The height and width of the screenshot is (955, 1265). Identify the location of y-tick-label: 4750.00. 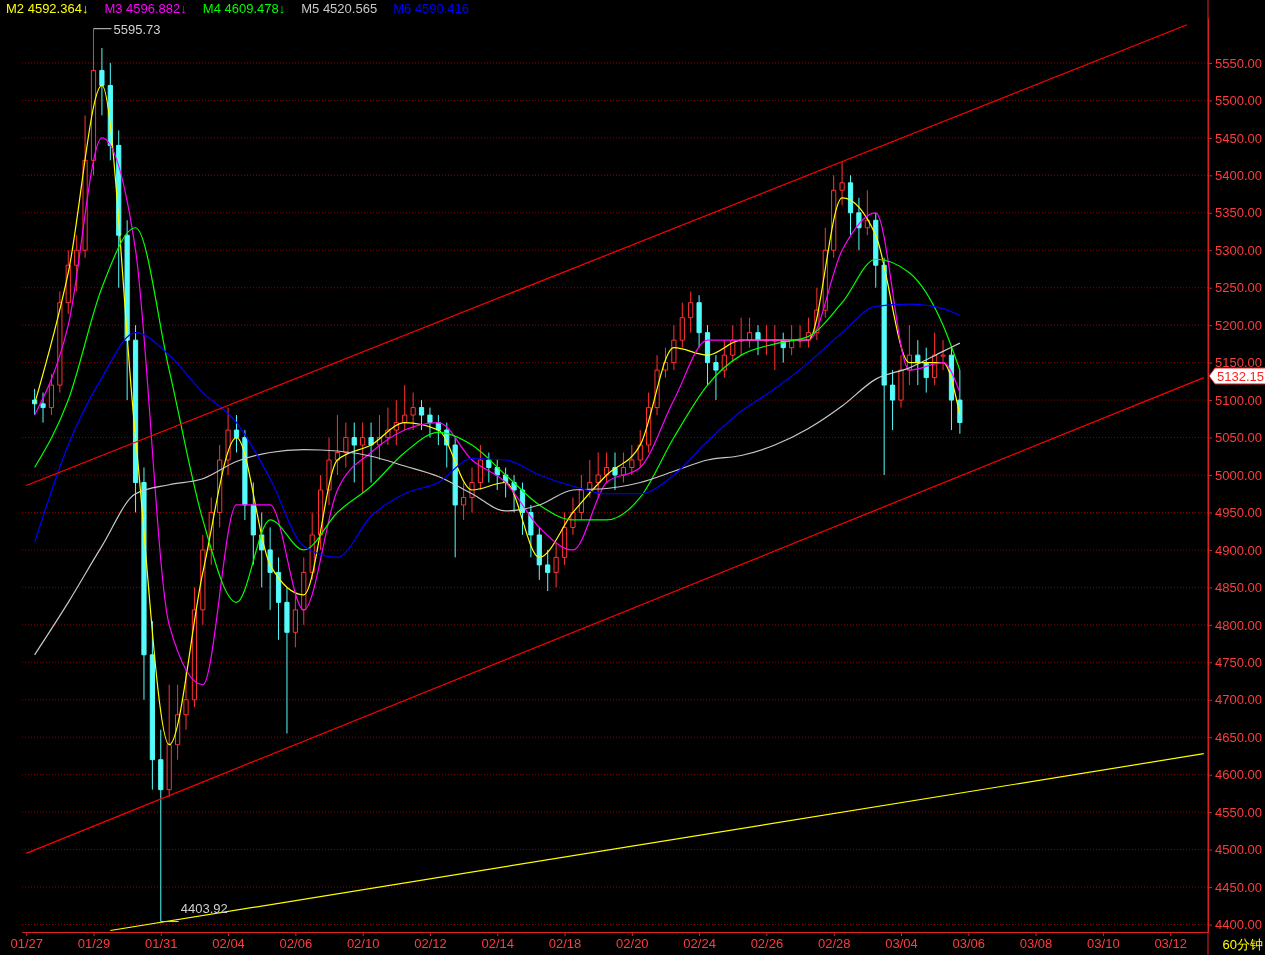
(1238, 662).